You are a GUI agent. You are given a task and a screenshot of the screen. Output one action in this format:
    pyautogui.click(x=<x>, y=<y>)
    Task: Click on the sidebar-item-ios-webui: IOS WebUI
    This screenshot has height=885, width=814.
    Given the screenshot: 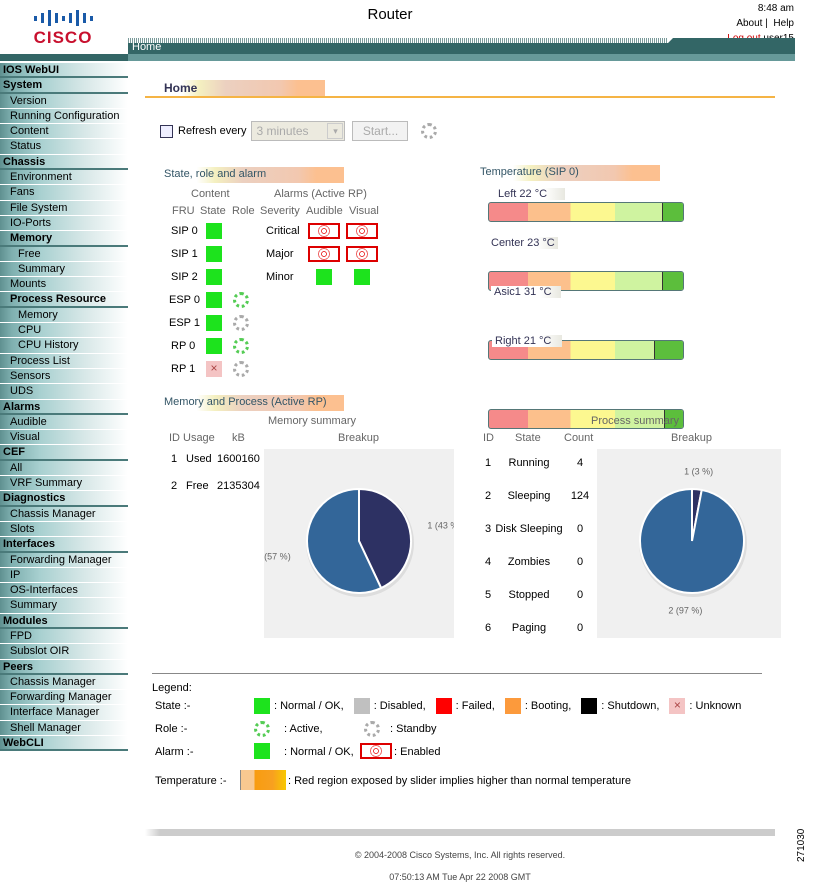 What is the action you would take?
    pyautogui.click(x=64, y=71)
    